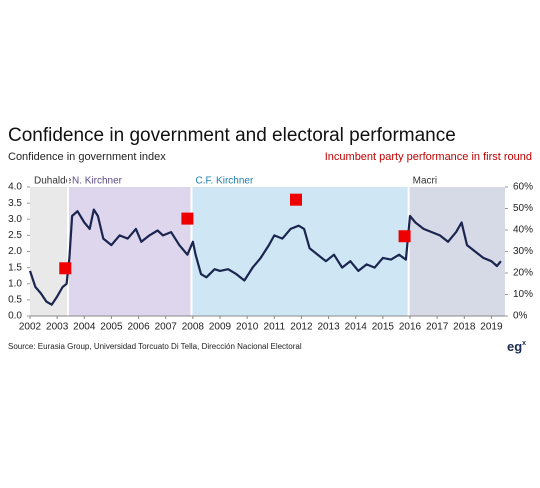  What do you see at coordinates (15, 235) in the screenshot?
I see `y-tick-label: 2.5` at bounding box center [15, 235].